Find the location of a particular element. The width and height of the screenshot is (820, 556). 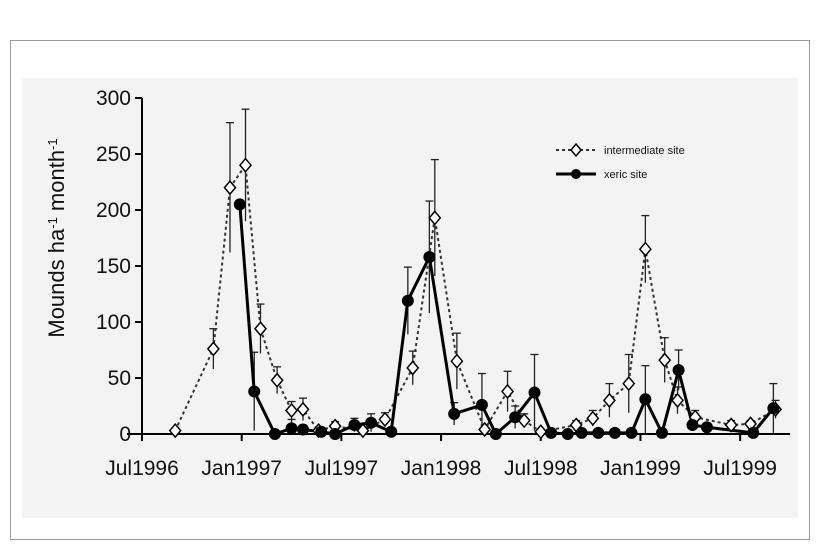

legend-xeric-label: xeric site is located at coordinates (625, 175).